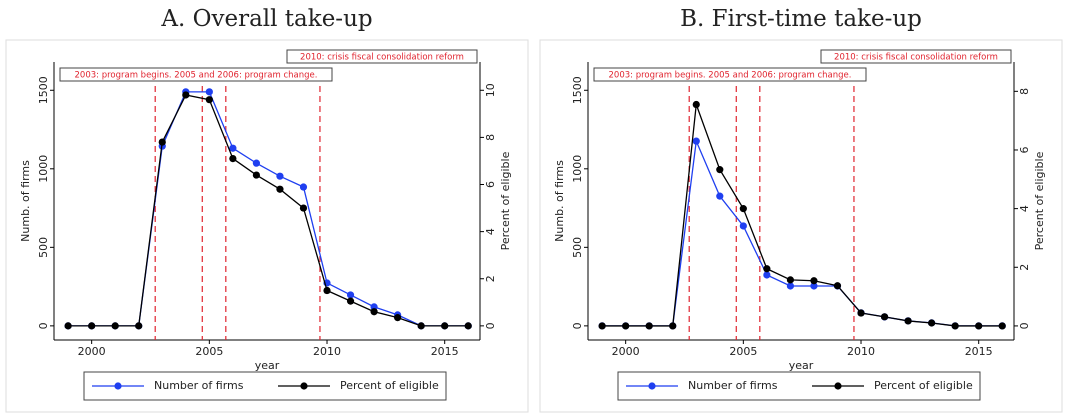  I want to click on panel-title: A. Overall take-up, so click(266, 19).